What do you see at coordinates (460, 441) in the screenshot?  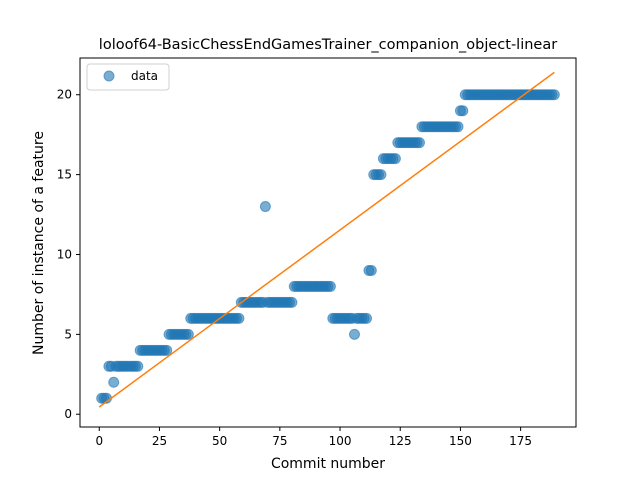 I see `x-tick-label: 150` at bounding box center [460, 441].